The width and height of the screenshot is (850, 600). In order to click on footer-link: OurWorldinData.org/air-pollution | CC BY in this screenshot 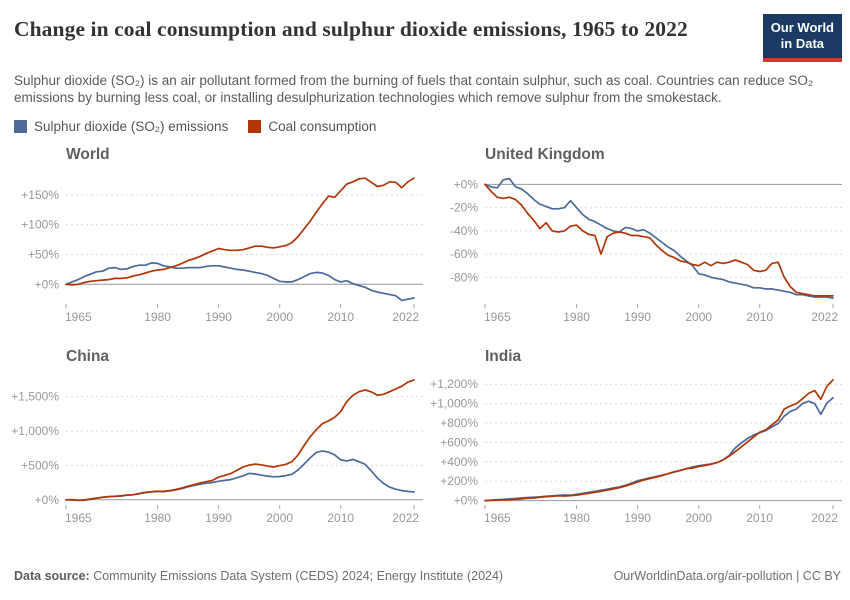, I will do `click(727, 576)`.